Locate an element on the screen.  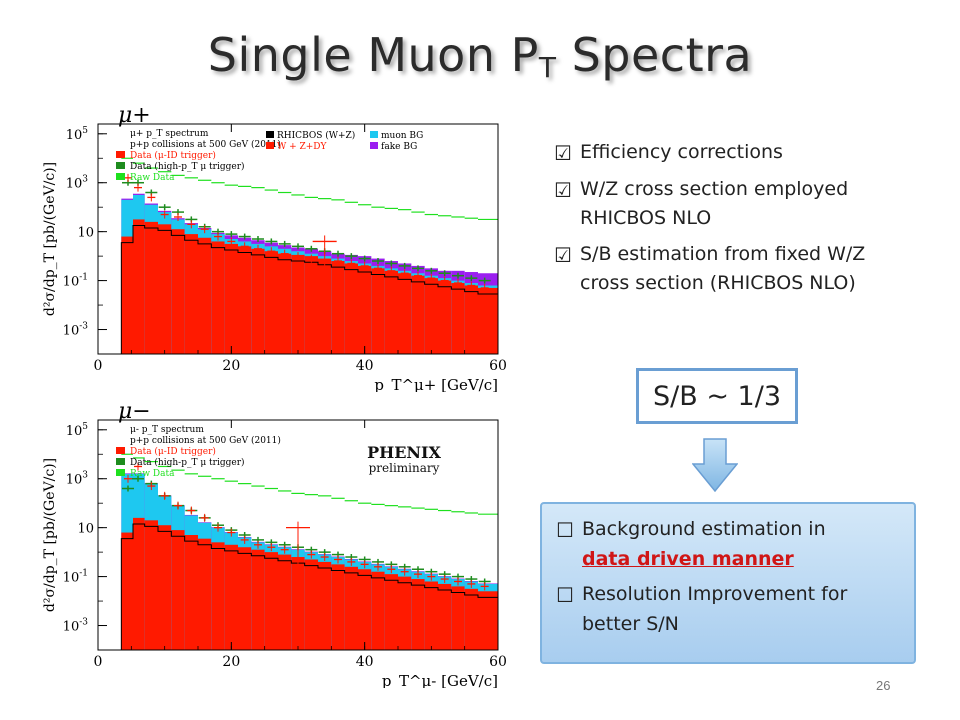
legend-label: RHICBOS (W+Z) is located at coordinates (316, 135).